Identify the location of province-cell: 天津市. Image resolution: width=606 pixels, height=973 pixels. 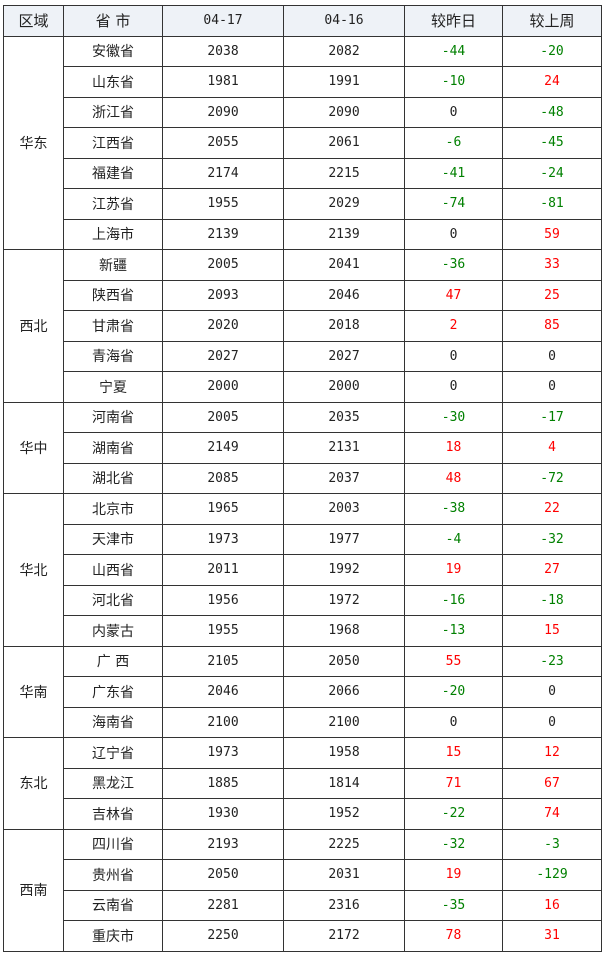
(113, 539).